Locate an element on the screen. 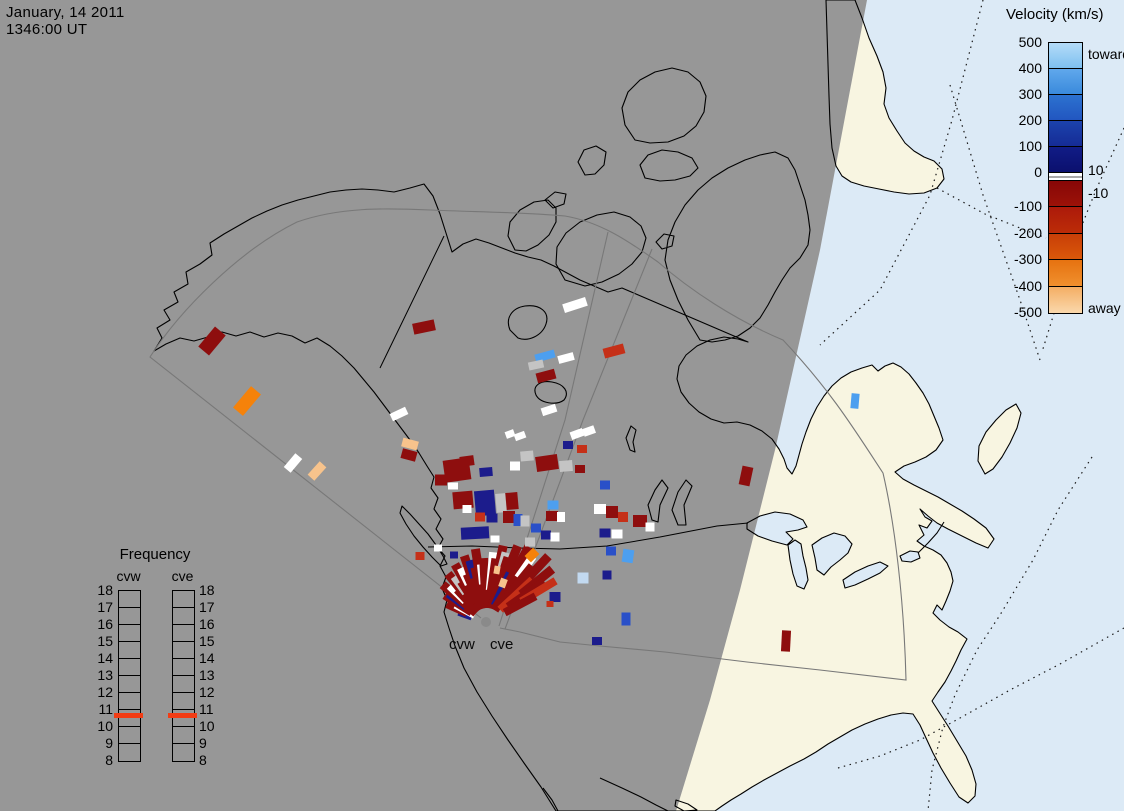  velocity-tick-label: 500 is located at coordinates (1030, 42).